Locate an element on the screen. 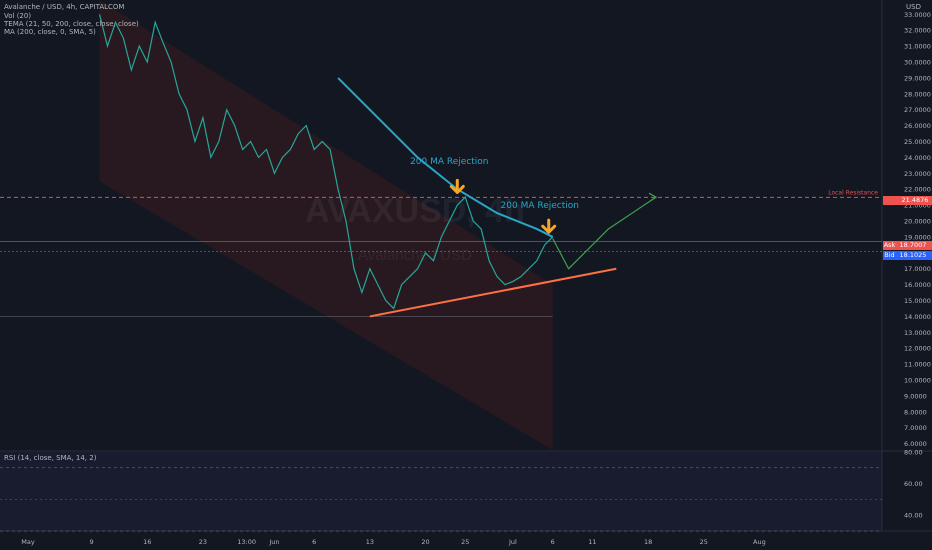  time-tick-label: 11 is located at coordinates (592, 542).